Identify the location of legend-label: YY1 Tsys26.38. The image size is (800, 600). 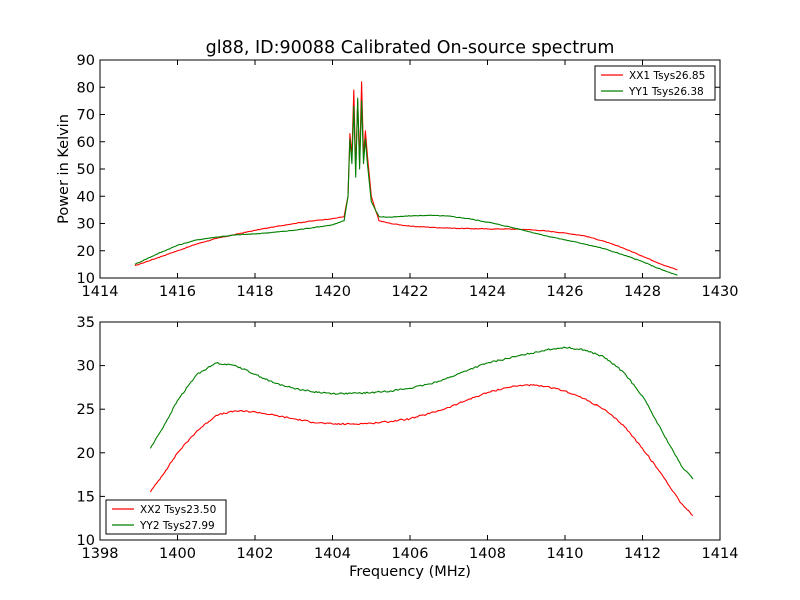
(666, 92).